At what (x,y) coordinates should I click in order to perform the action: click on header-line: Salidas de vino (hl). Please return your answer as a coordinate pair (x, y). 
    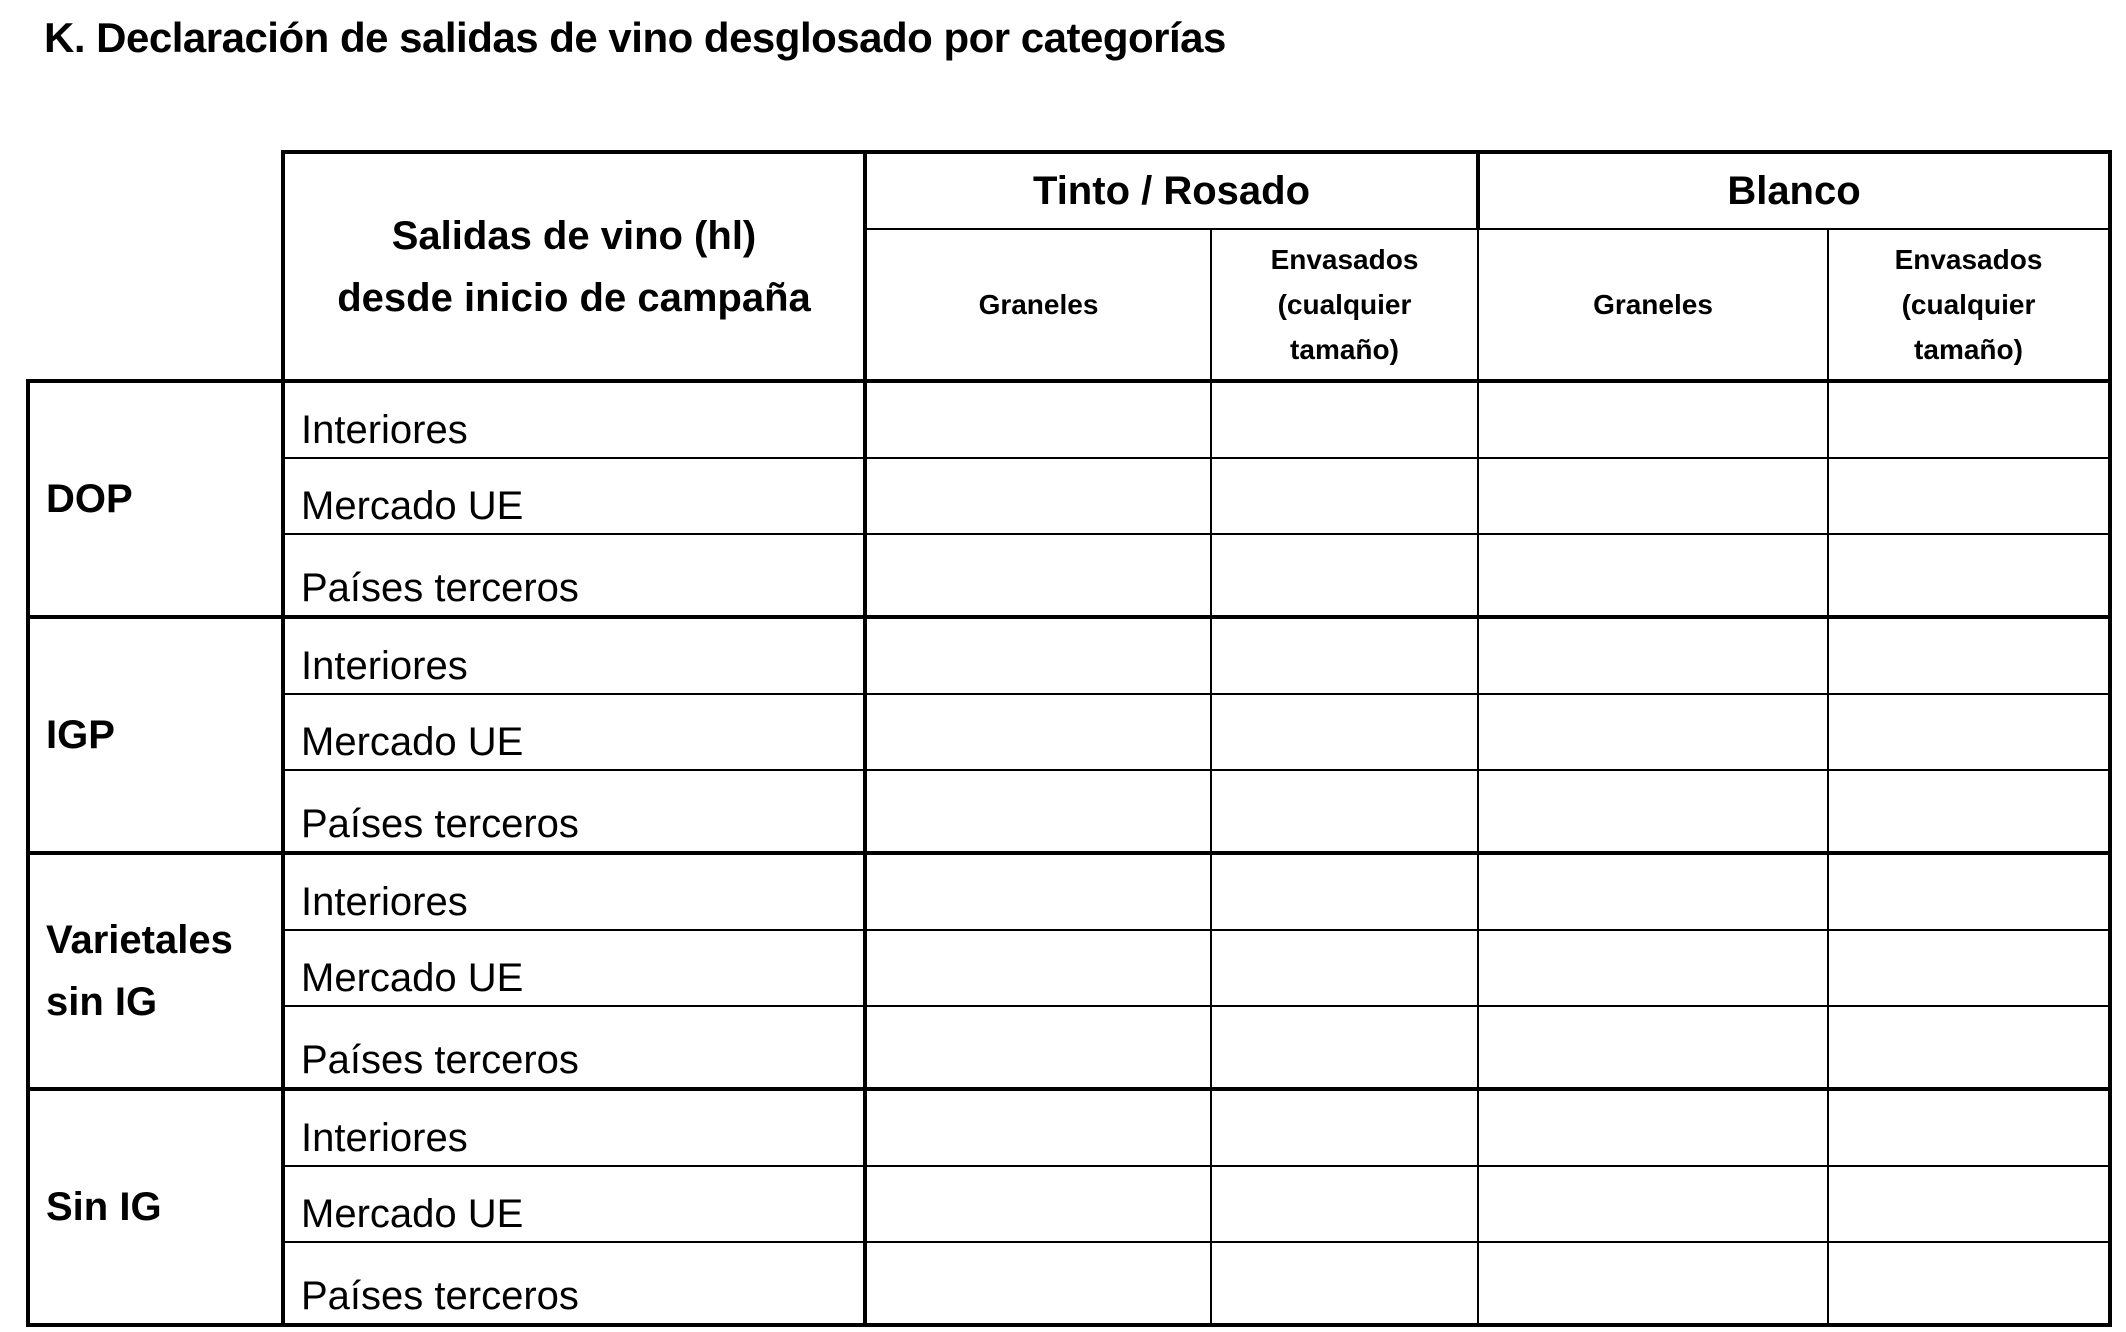
    Looking at the image, I should click on (574, 235).